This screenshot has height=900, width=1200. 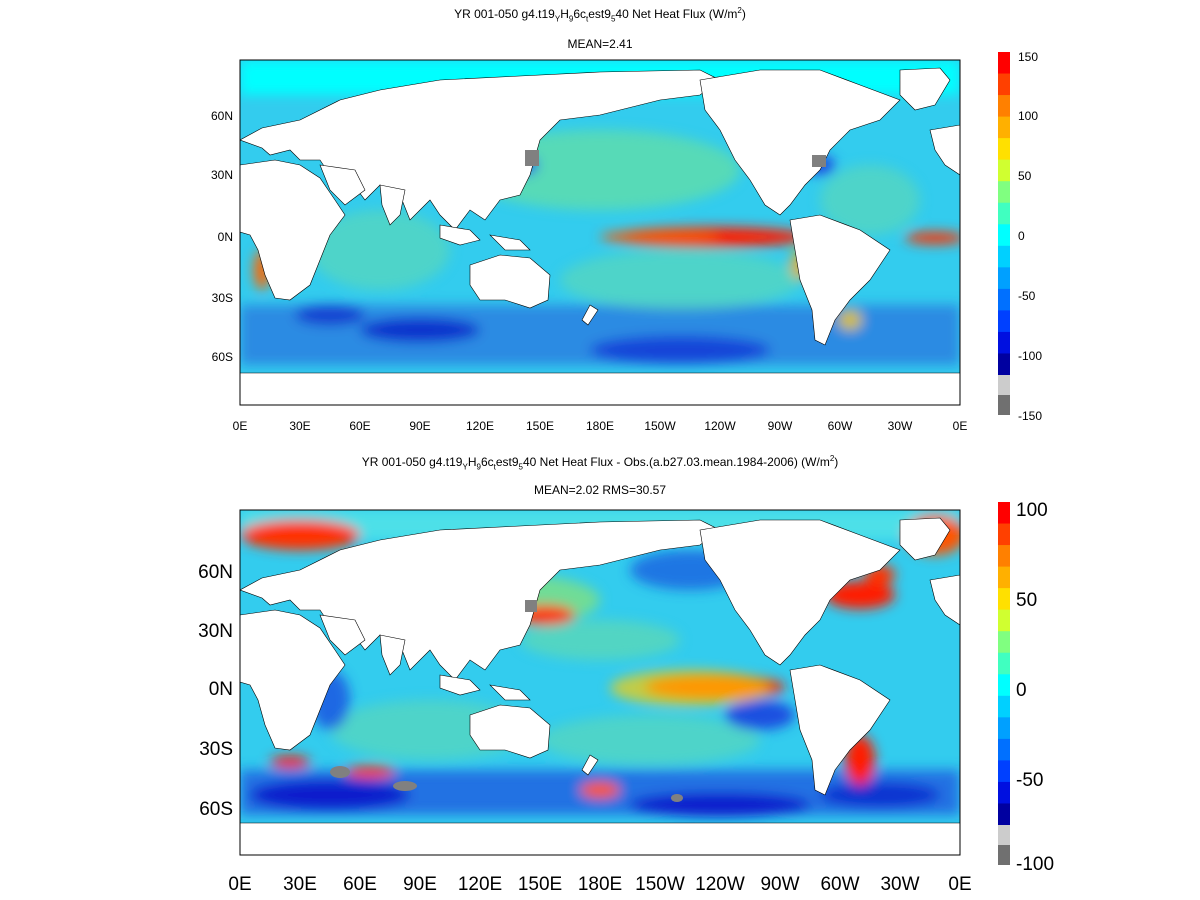 What do you see at coordinates (1021, 690) in the screenshot?
I see `bottom-cbtick: 0` at bounding box center [1021, 690].